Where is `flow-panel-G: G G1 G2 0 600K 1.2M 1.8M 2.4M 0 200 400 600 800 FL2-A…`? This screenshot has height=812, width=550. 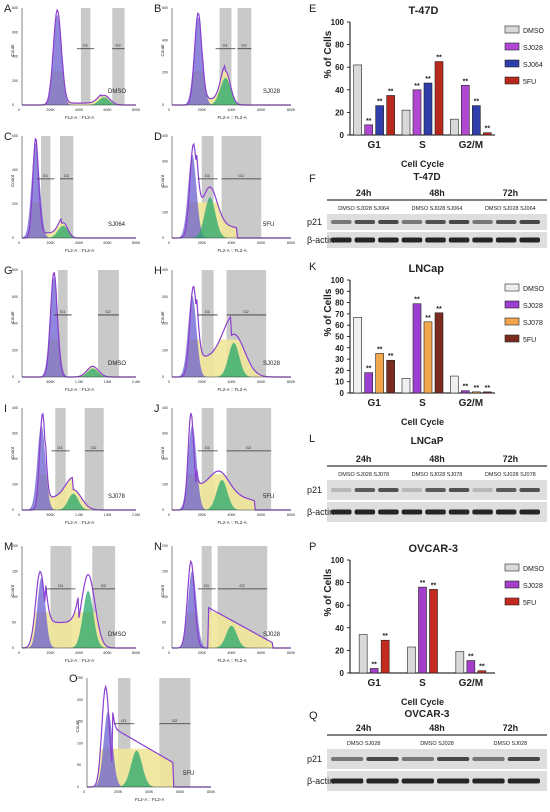 flow-panel-G: G G1 G2 0 600K 1.2M 1.8M 2.4M 0 200 400 600 800 FL2-A… is located at coordinates (75, 329).